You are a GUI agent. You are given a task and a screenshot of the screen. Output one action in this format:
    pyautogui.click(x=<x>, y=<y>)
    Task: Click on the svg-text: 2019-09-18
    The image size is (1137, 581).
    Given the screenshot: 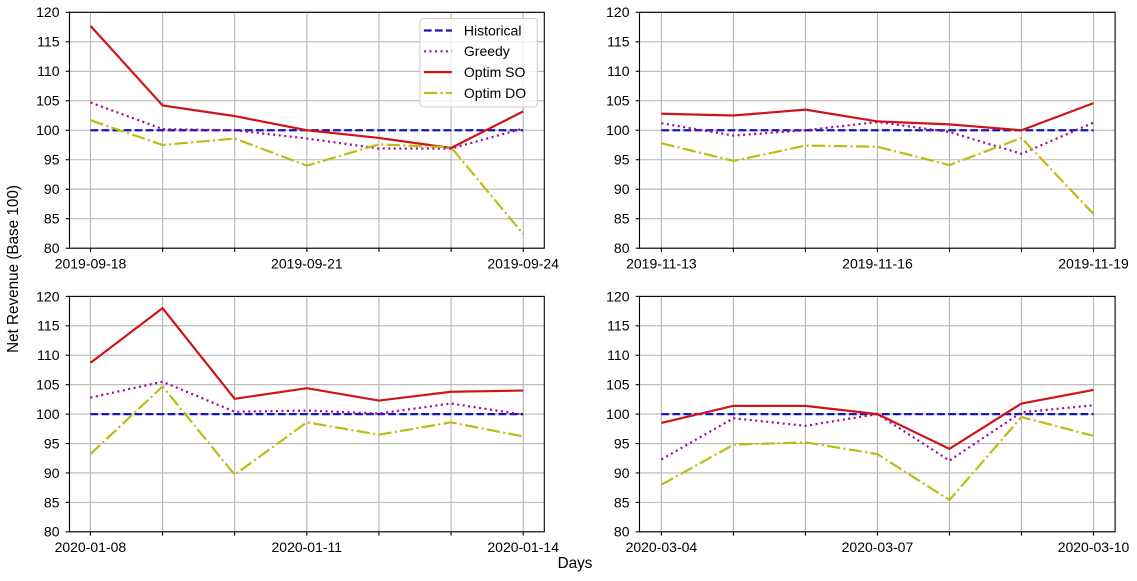 What is the action you would take?
    pyautogui.click(x=91, y=264)
    